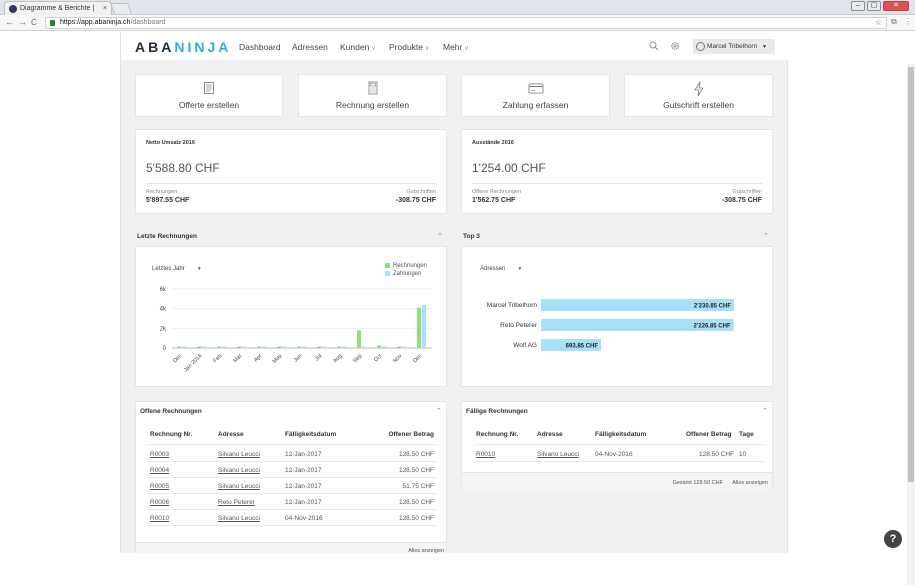  I want to click on new-tab-button, so click(121, 8).